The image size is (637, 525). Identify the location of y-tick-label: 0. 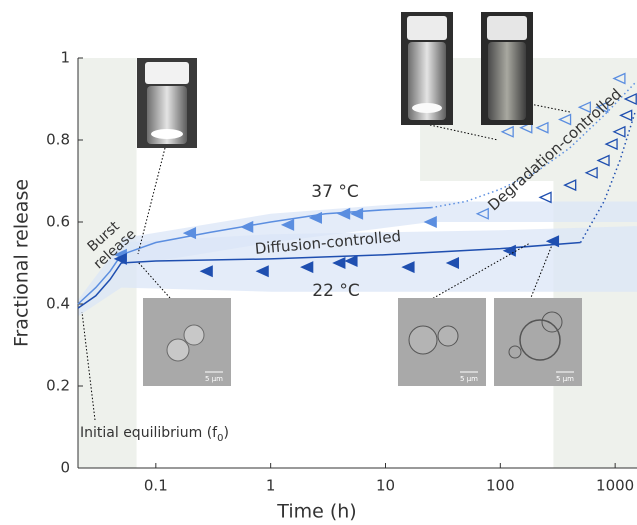
(65, 468).